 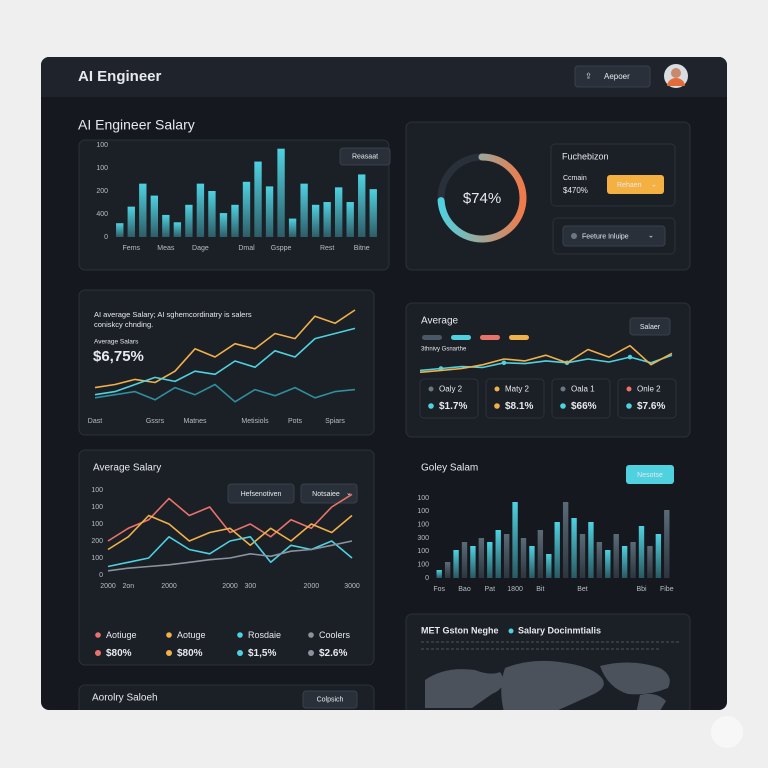 What do you see at coordinates (365, 156) in the screenshot?
I see `panel-button` at bounding box center [365, 156].